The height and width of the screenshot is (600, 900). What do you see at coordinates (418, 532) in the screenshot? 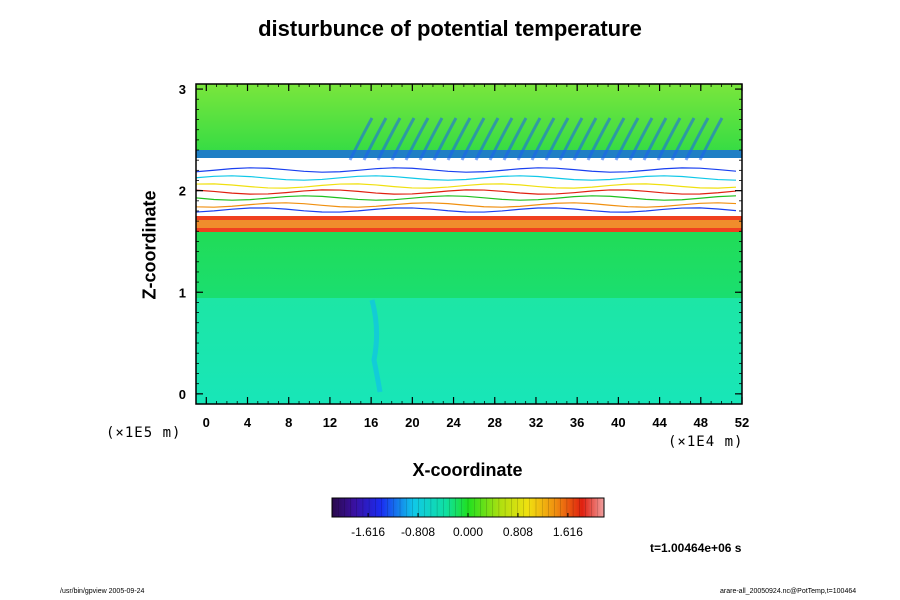
I see `colorbar-tick-label: -0.808` at bounding box center [418, 532].